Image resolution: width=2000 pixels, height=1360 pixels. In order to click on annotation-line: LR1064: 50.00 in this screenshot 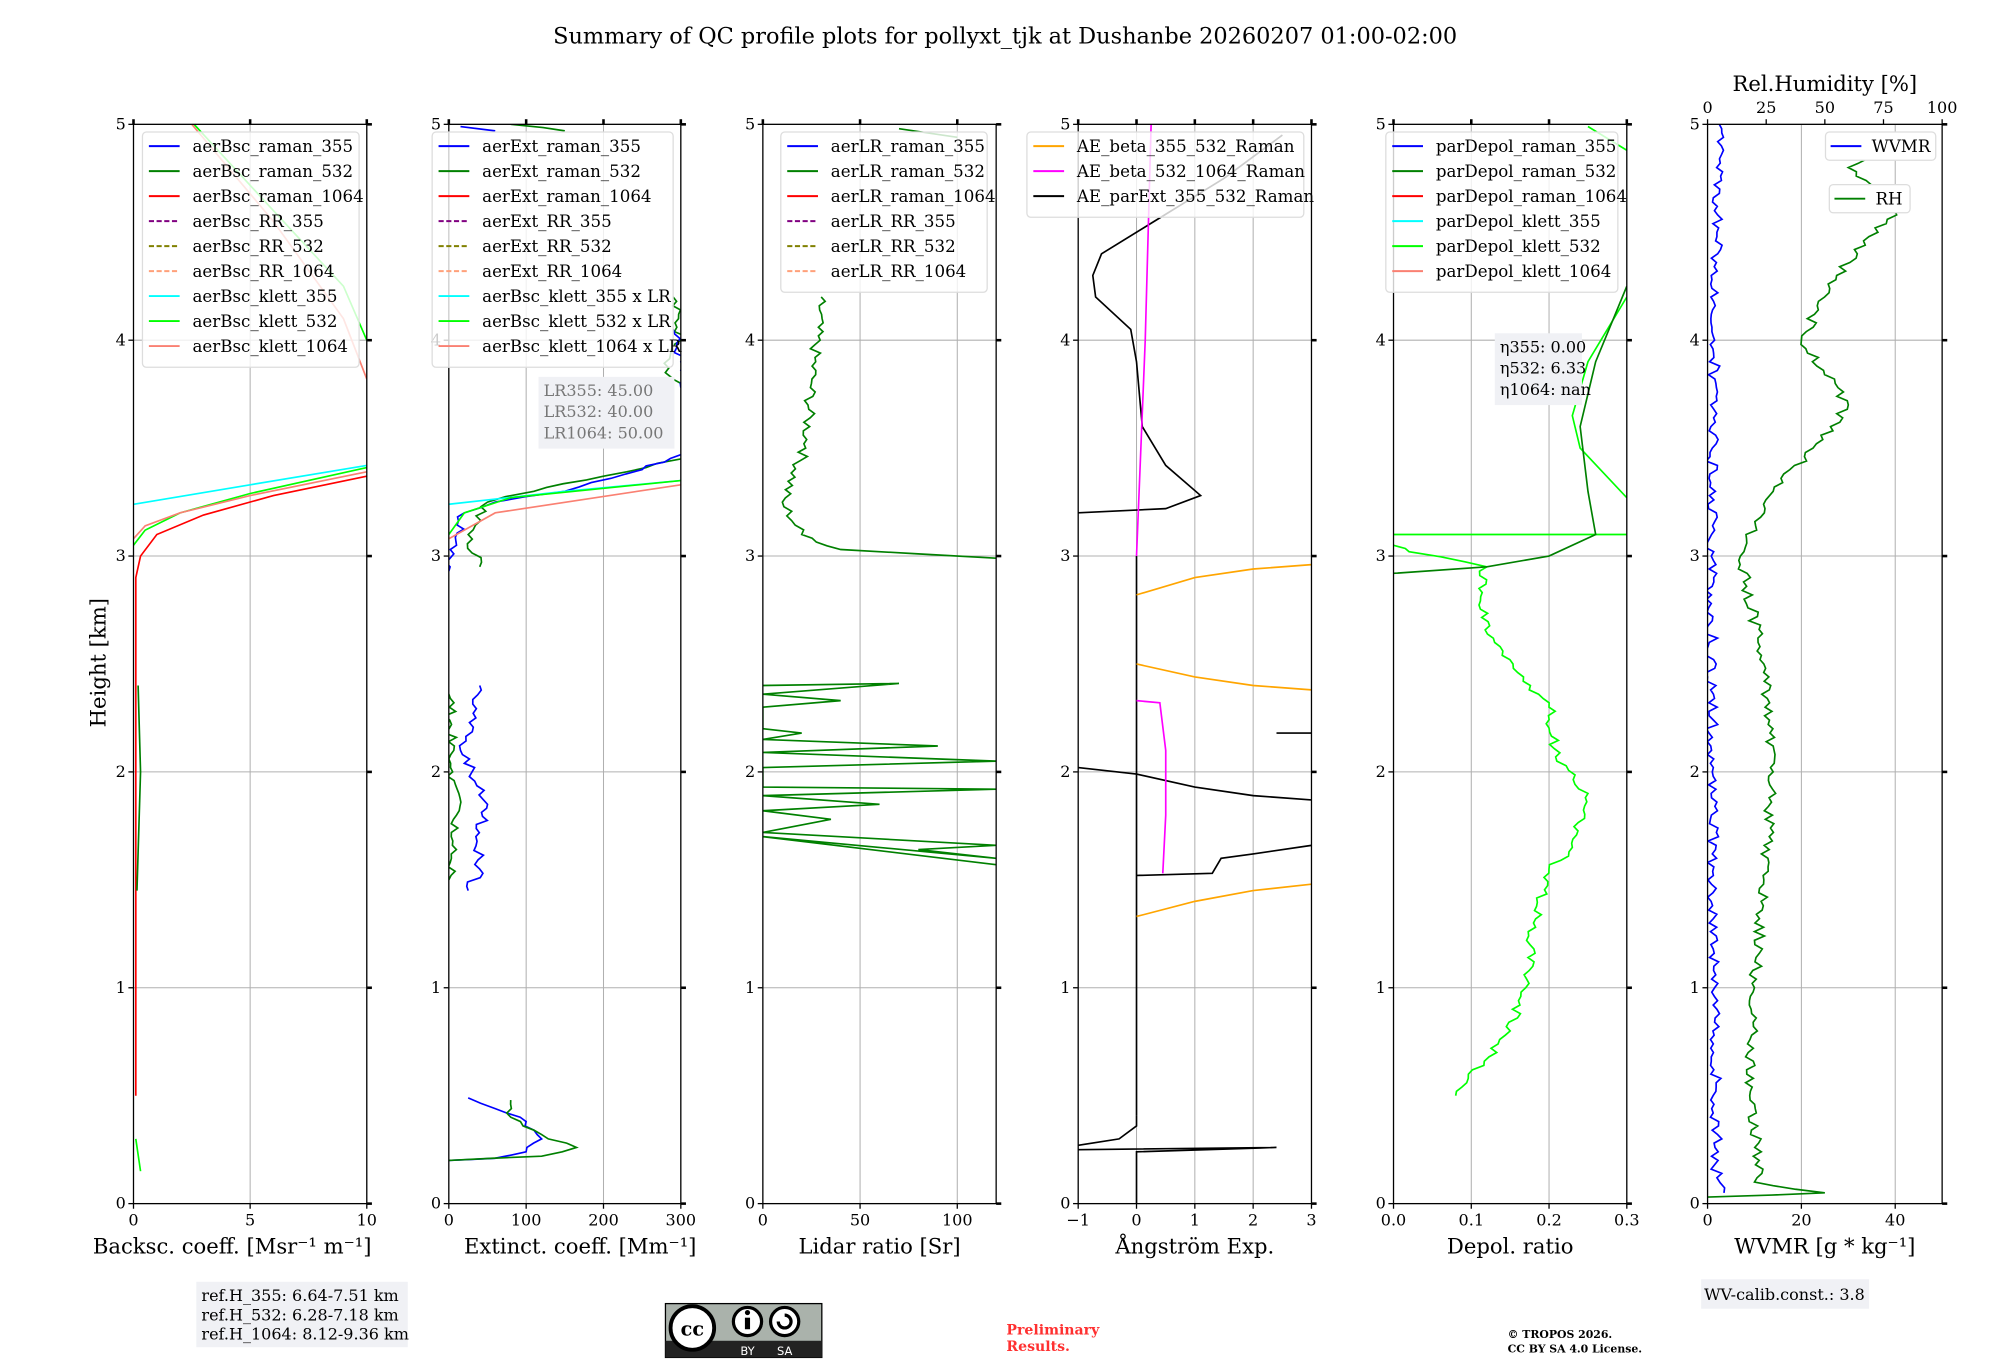, I will do `click(604, 432)`.